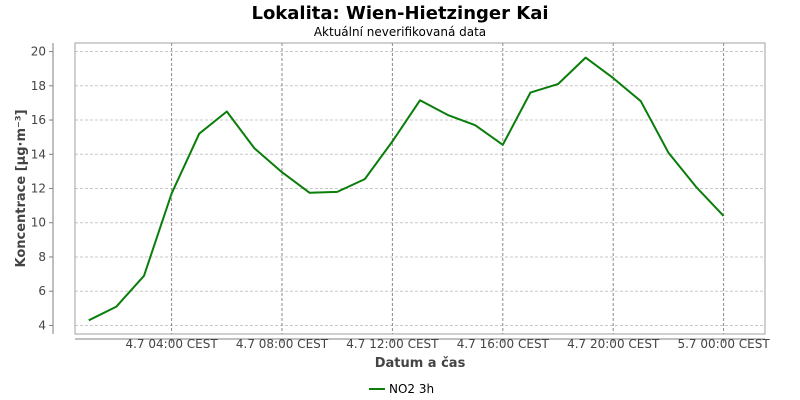  Describe the element at coordinates (38, 86) in the screenshot. I see `y-tick-label: 18` at that location.